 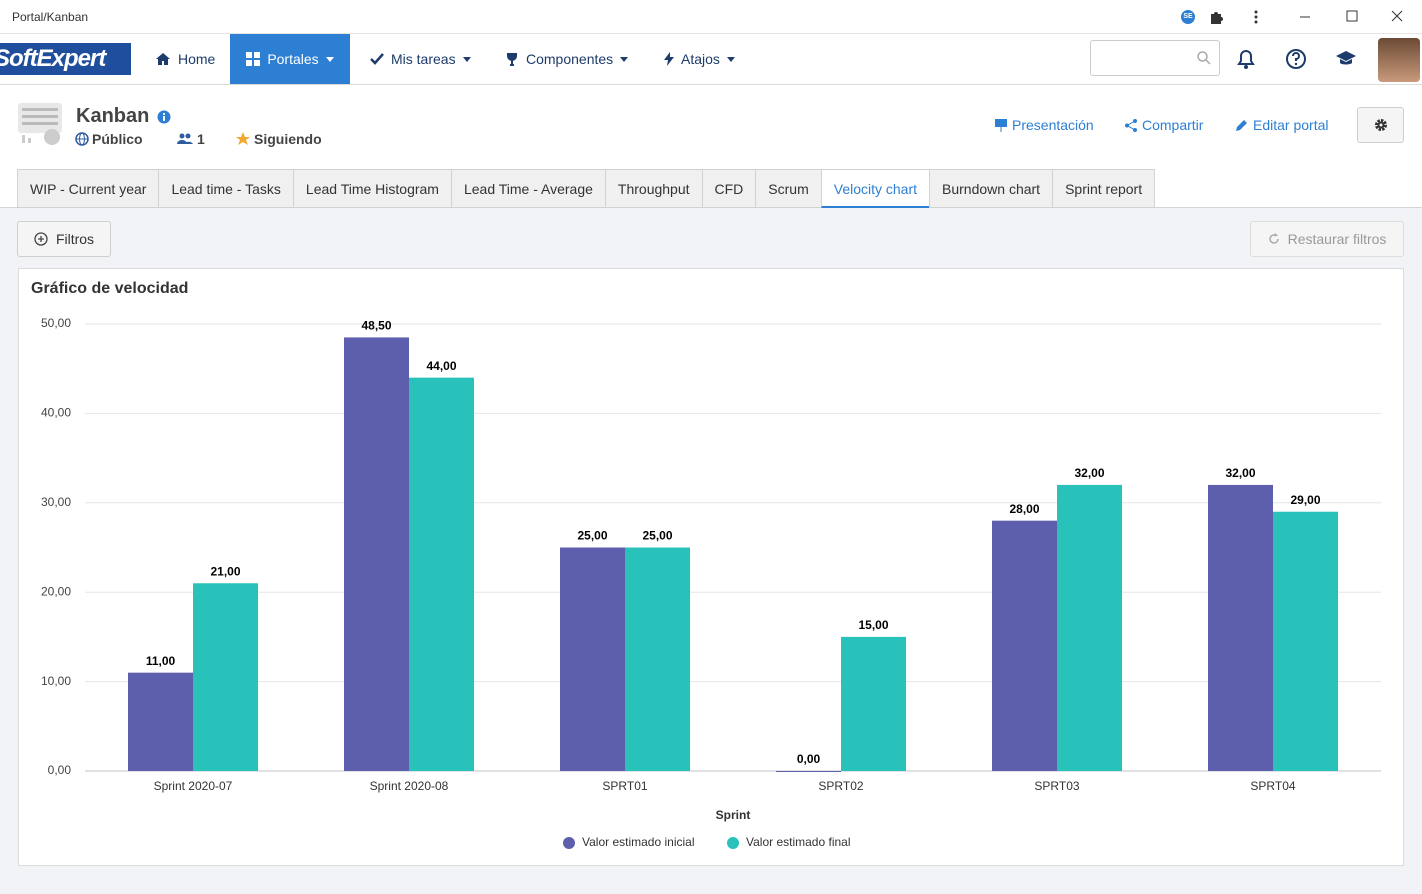 What do you see at coordinates (50, 17) in the screenshot?
I see `window-title: Portal/Kanban` at bounding box center [50, 17].